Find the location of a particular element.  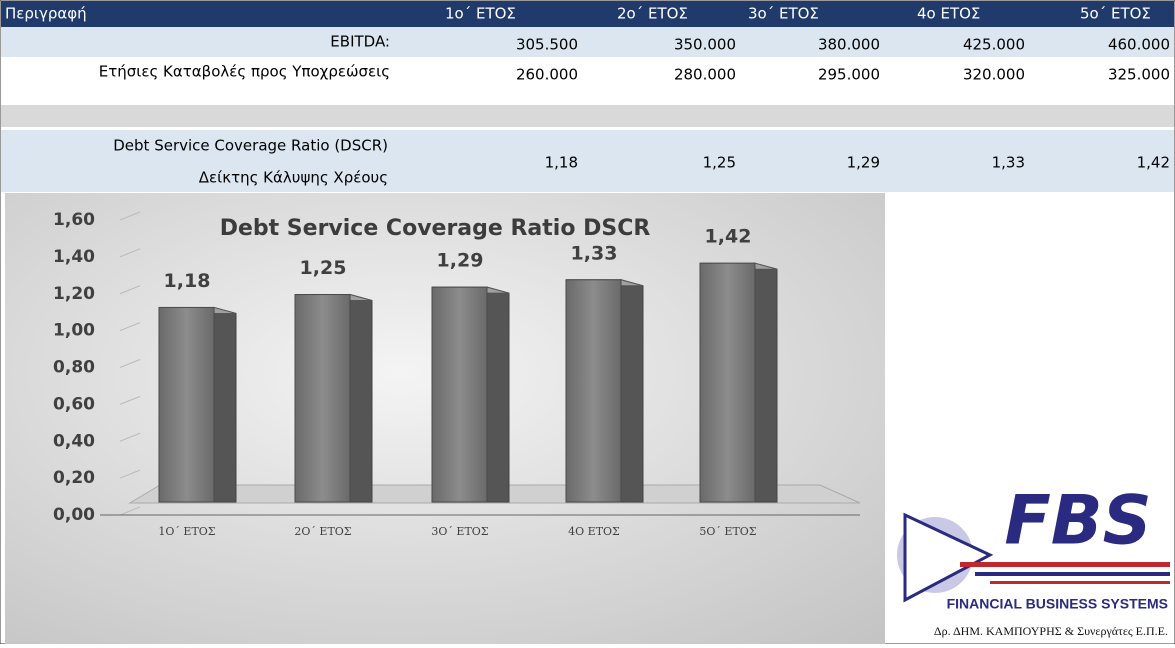

row-label: Ετήσιες Καταβολές προς Υποχρεώσεις is located at coordinates (244, 72).